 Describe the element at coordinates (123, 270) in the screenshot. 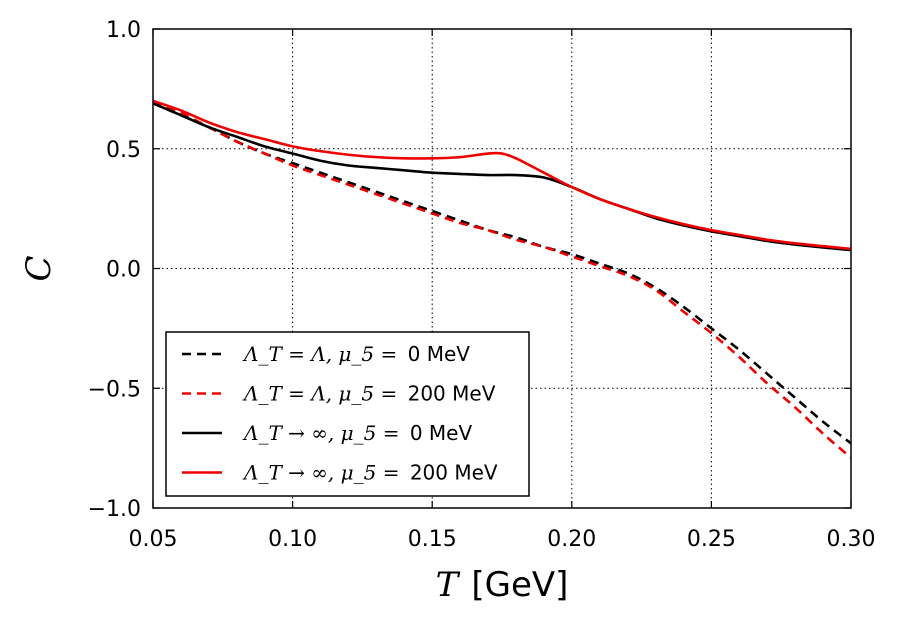

I see `y-tick-label: 0.0` at that location.